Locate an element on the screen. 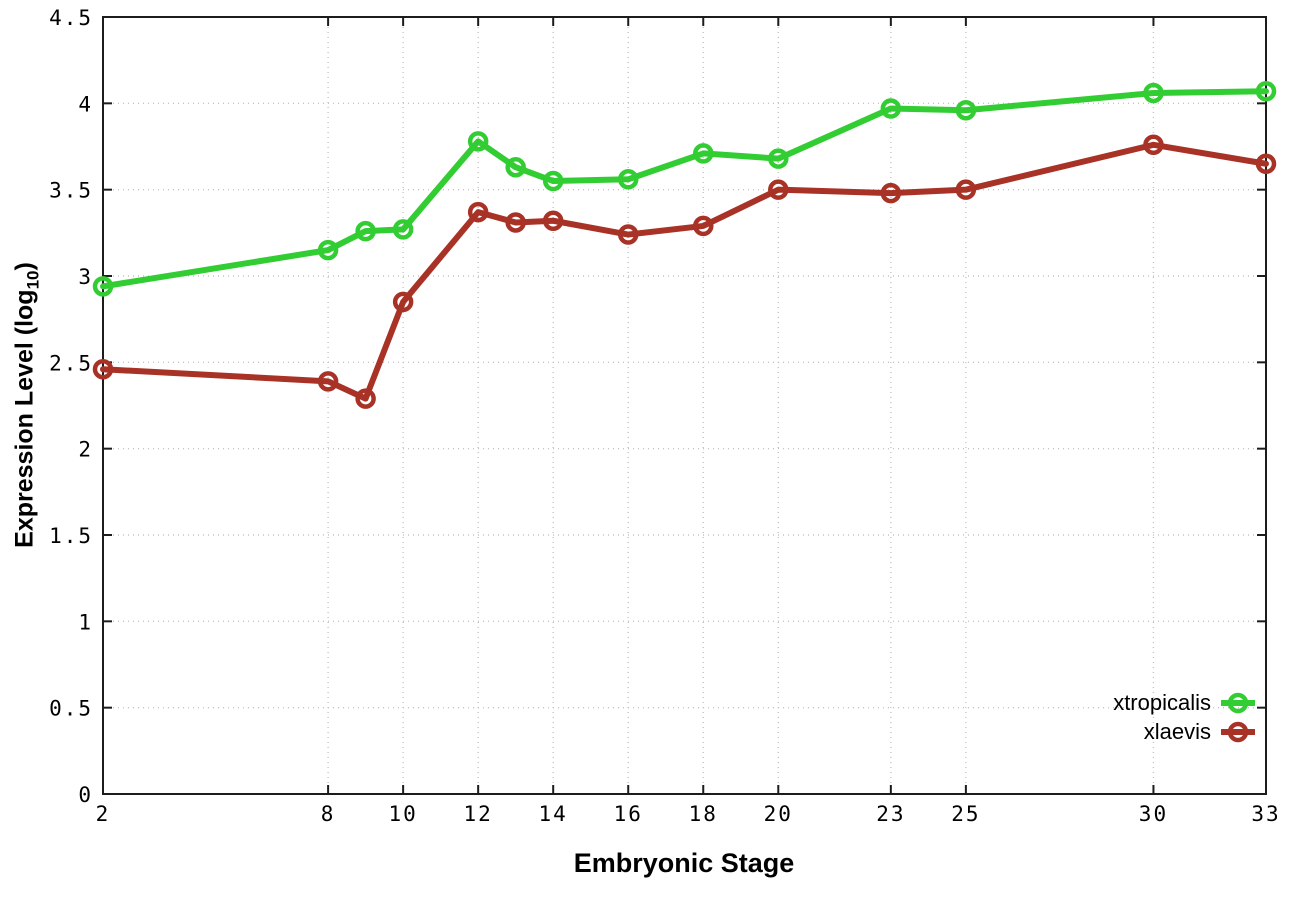 This screenshot has height=907, width=1296. legend-label-xtropicalis: xtropicalis is located at coordinates (1162, 702).